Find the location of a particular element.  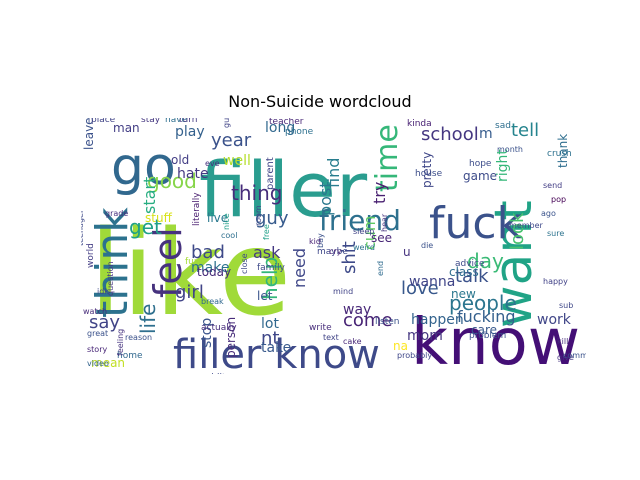

word-feeling: feeling is located at coordinates (120, 342).